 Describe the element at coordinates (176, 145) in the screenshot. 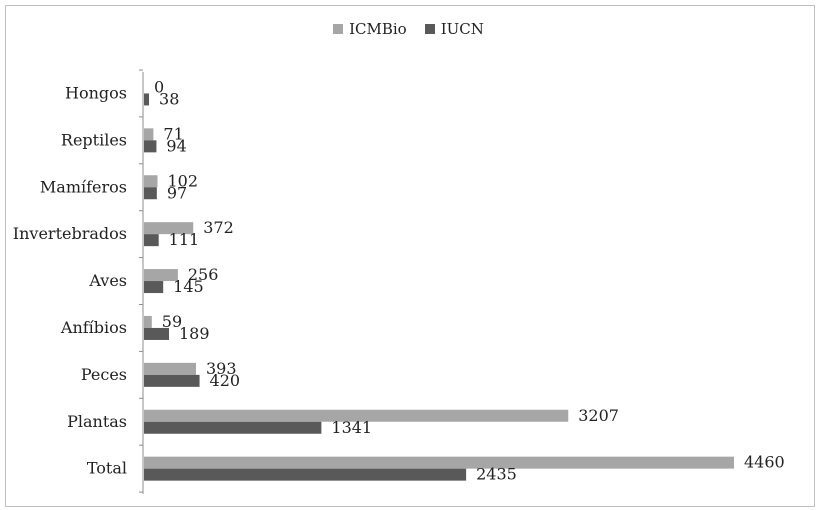

I see `data-label-iucn: 94` at that location.